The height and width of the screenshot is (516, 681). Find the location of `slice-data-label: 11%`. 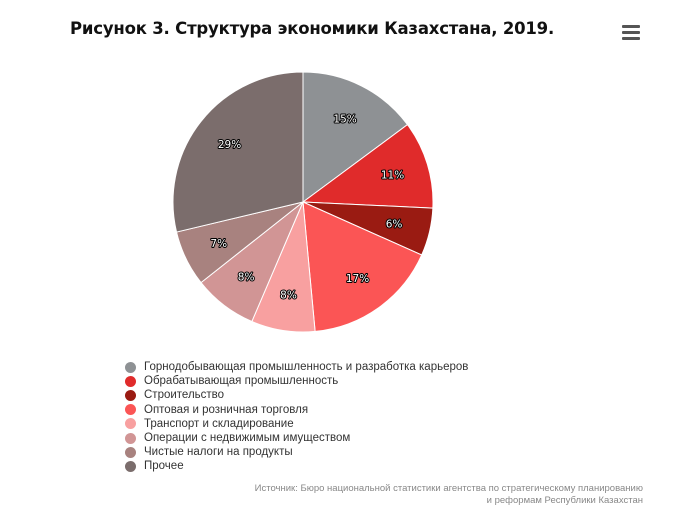

slice-data-label: 11% is located at coordinates (392, 176).